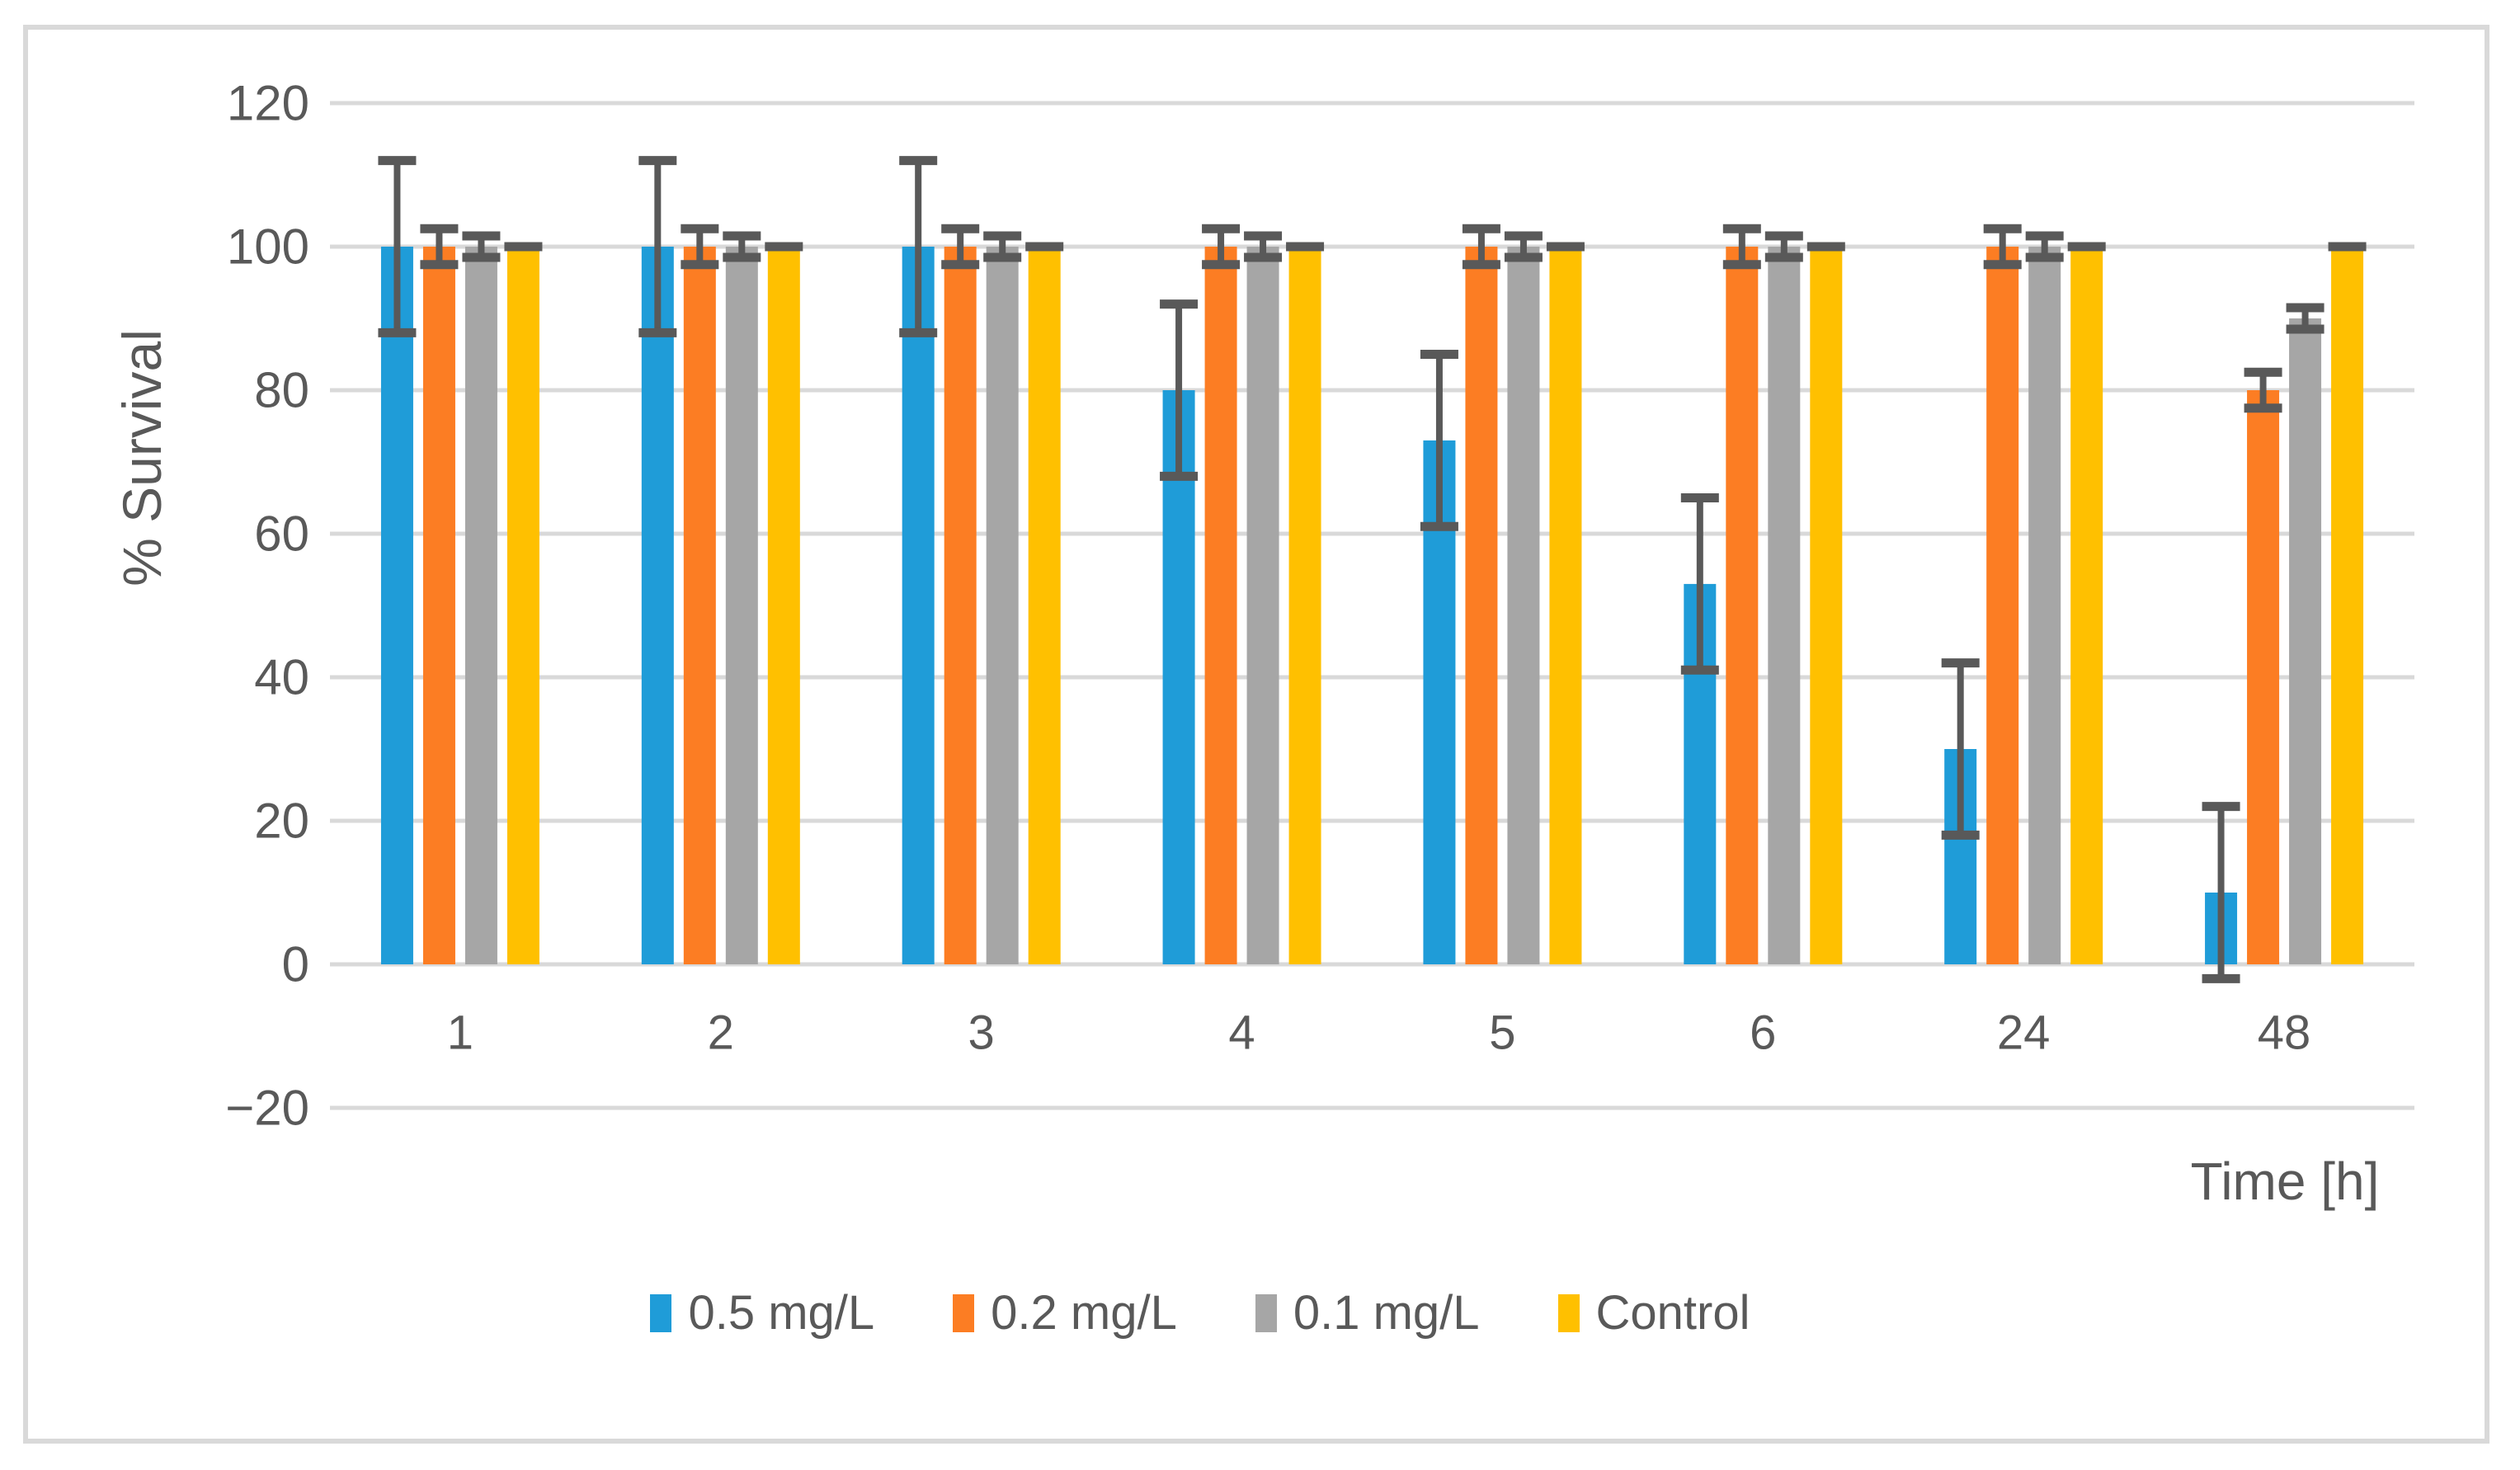 Image resolution: width=2520 pixels, height=1470 pixels. I want to click on error-bar-0.1-mg-L-t24, so click(2044, 247).